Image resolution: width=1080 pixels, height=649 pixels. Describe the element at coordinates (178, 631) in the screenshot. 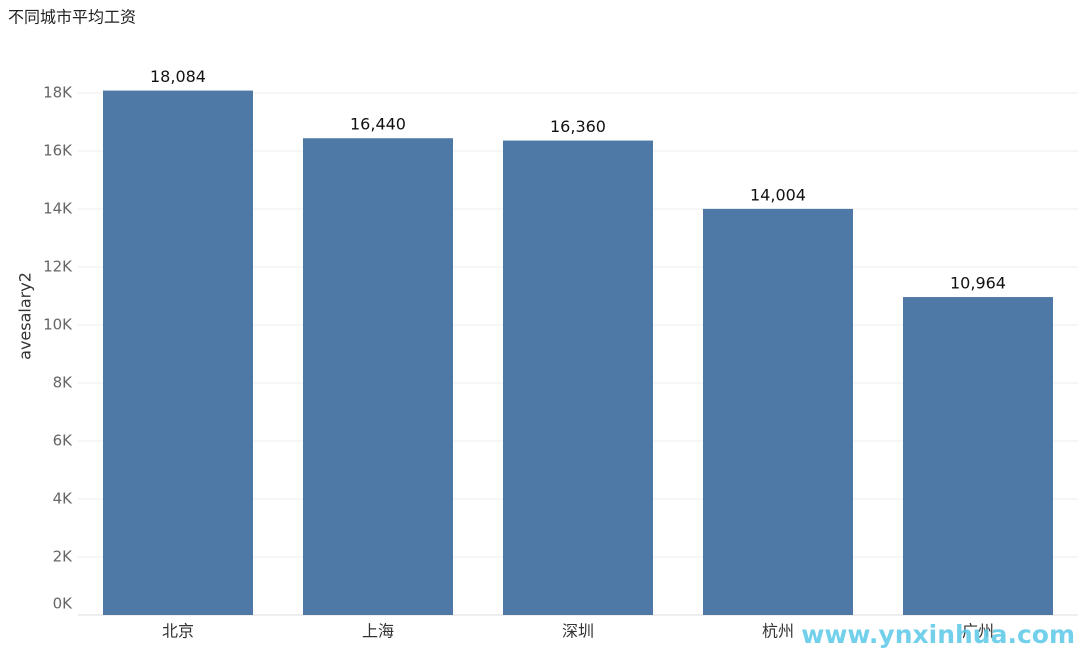

I see `x-tick-label: 北京` at that location.